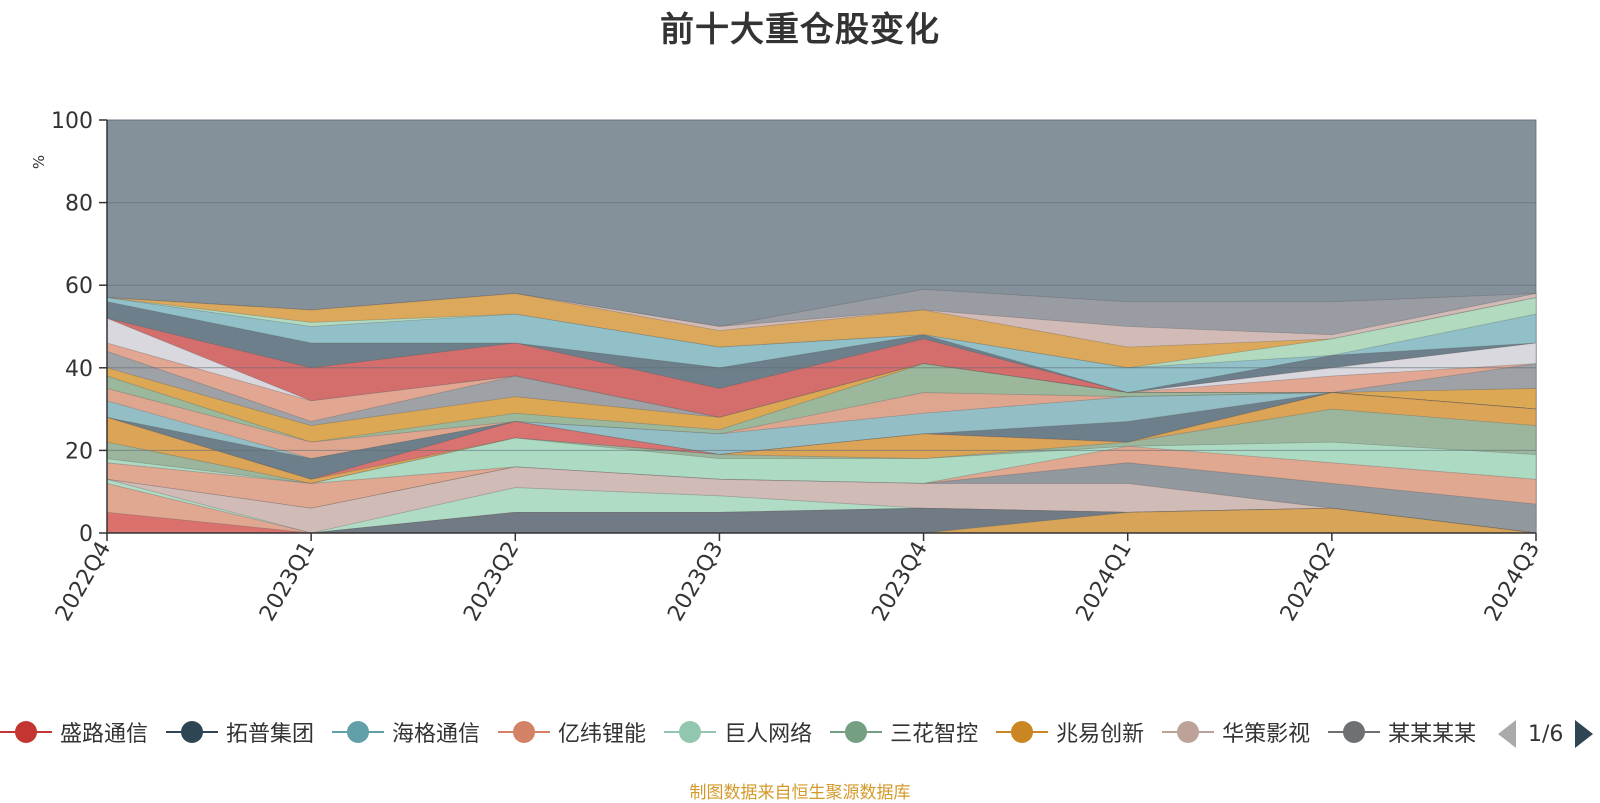 This screenshot has width=1600, height=803. Describe the element at coordinates (934, 734) in the screenshot. I see `legend-label: 三花智控` at that location.